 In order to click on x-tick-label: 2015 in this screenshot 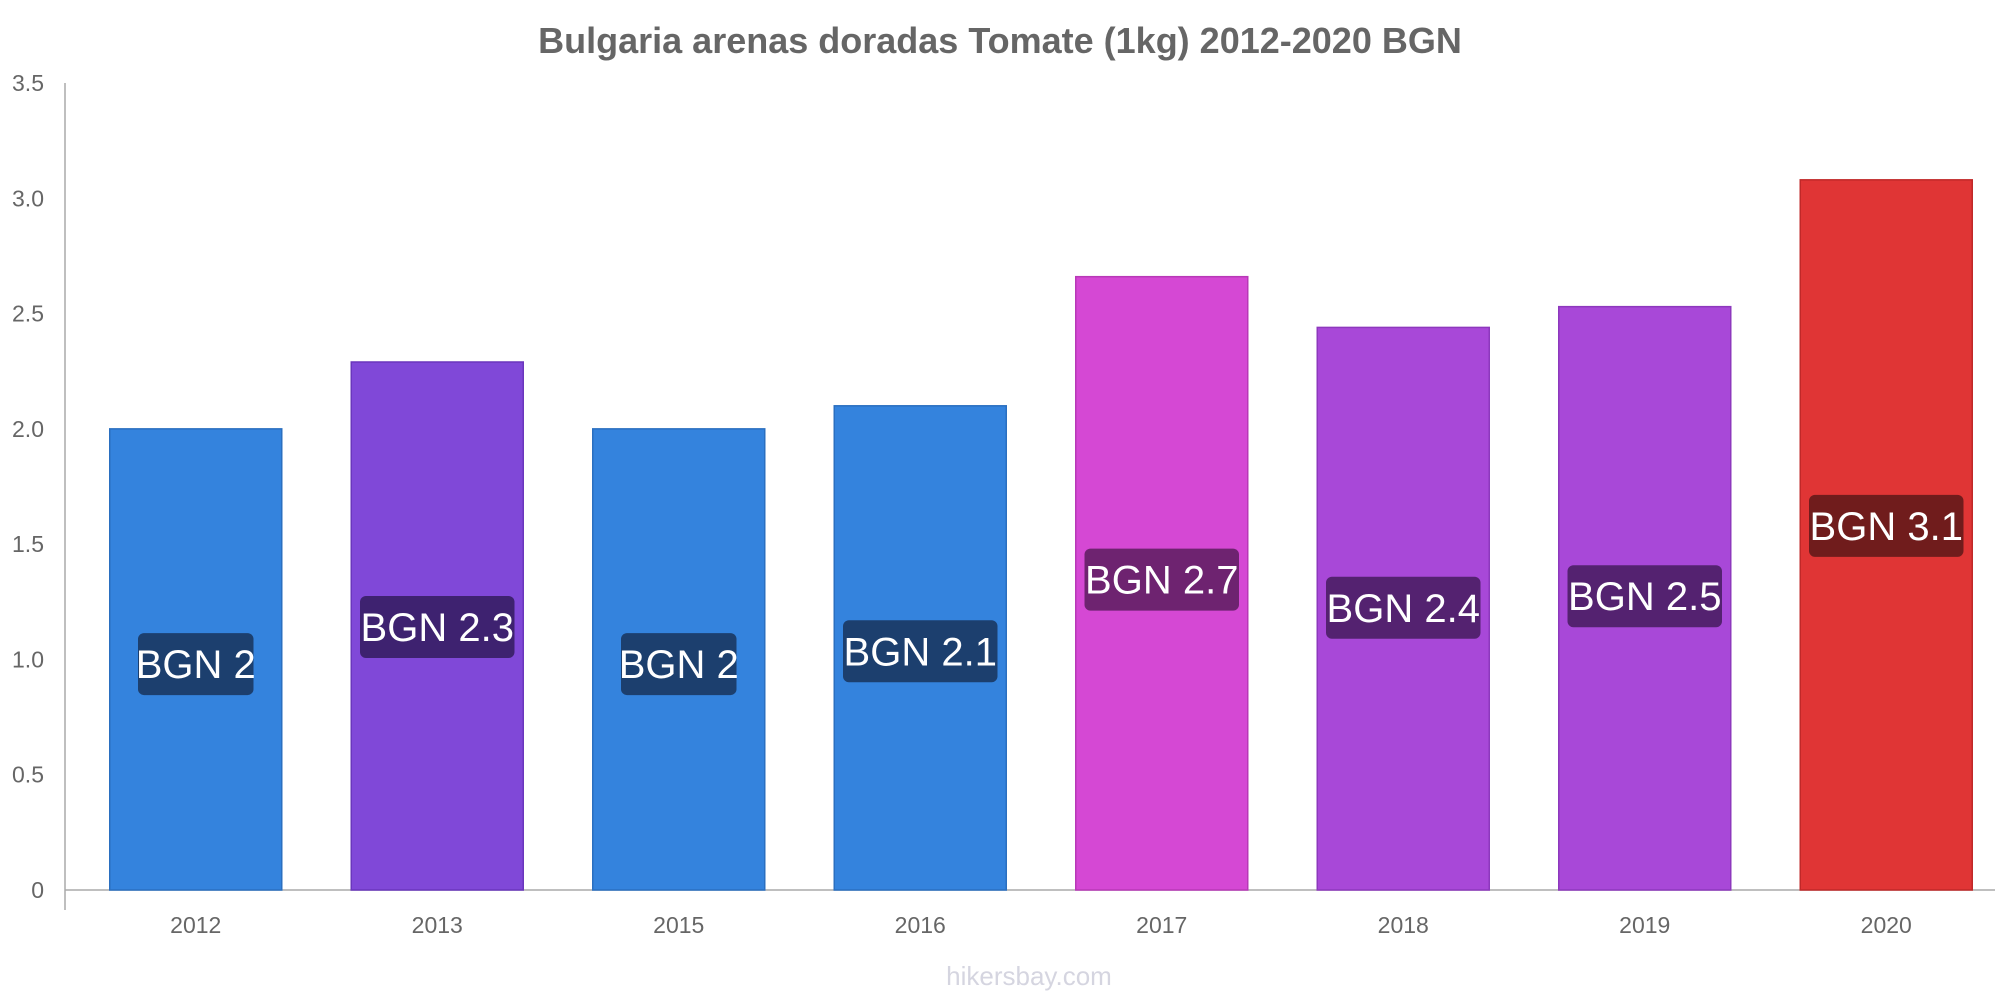, I will do `click(678, 925)`.